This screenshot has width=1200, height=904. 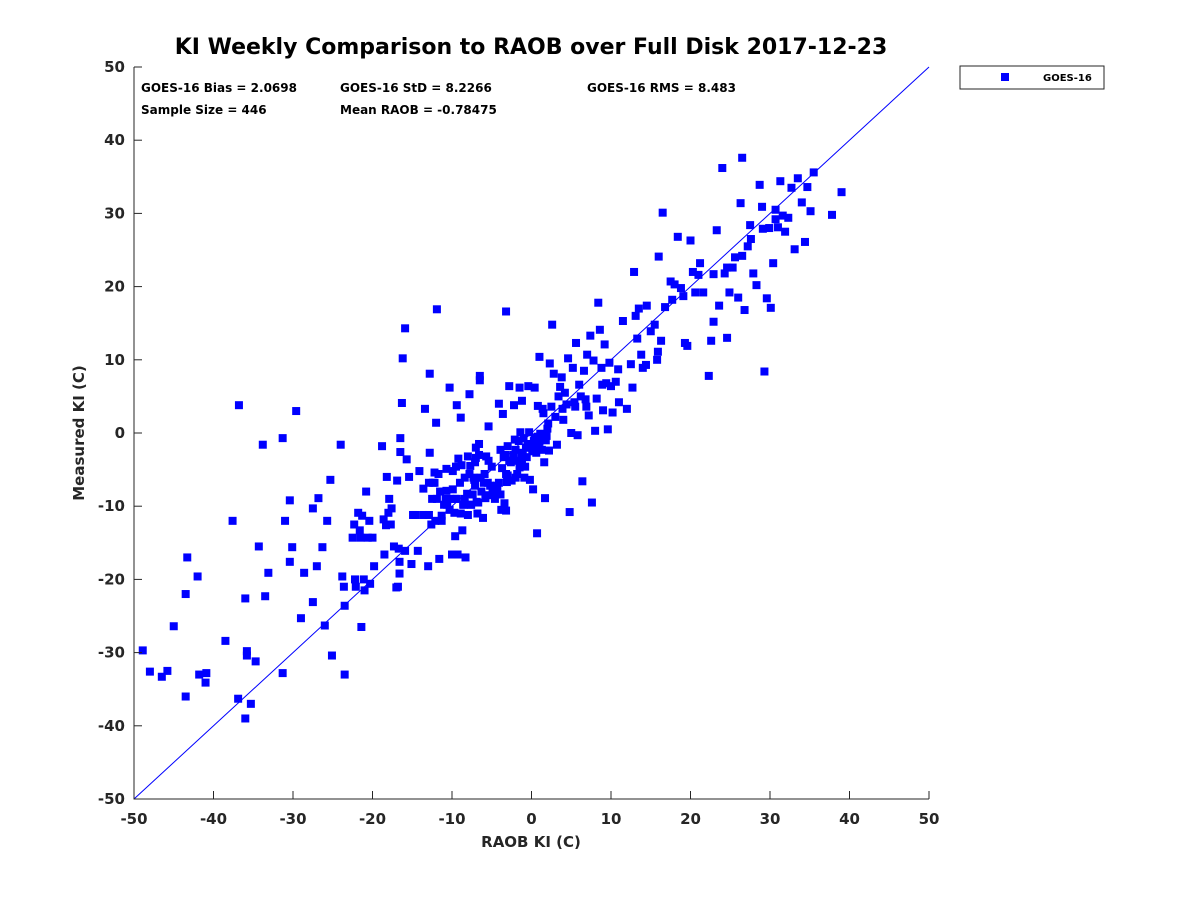 What do you see at coordinates (770, 819) in the screenshot?
I see `x-tick-label: 30` at bounding box center [770, 819].